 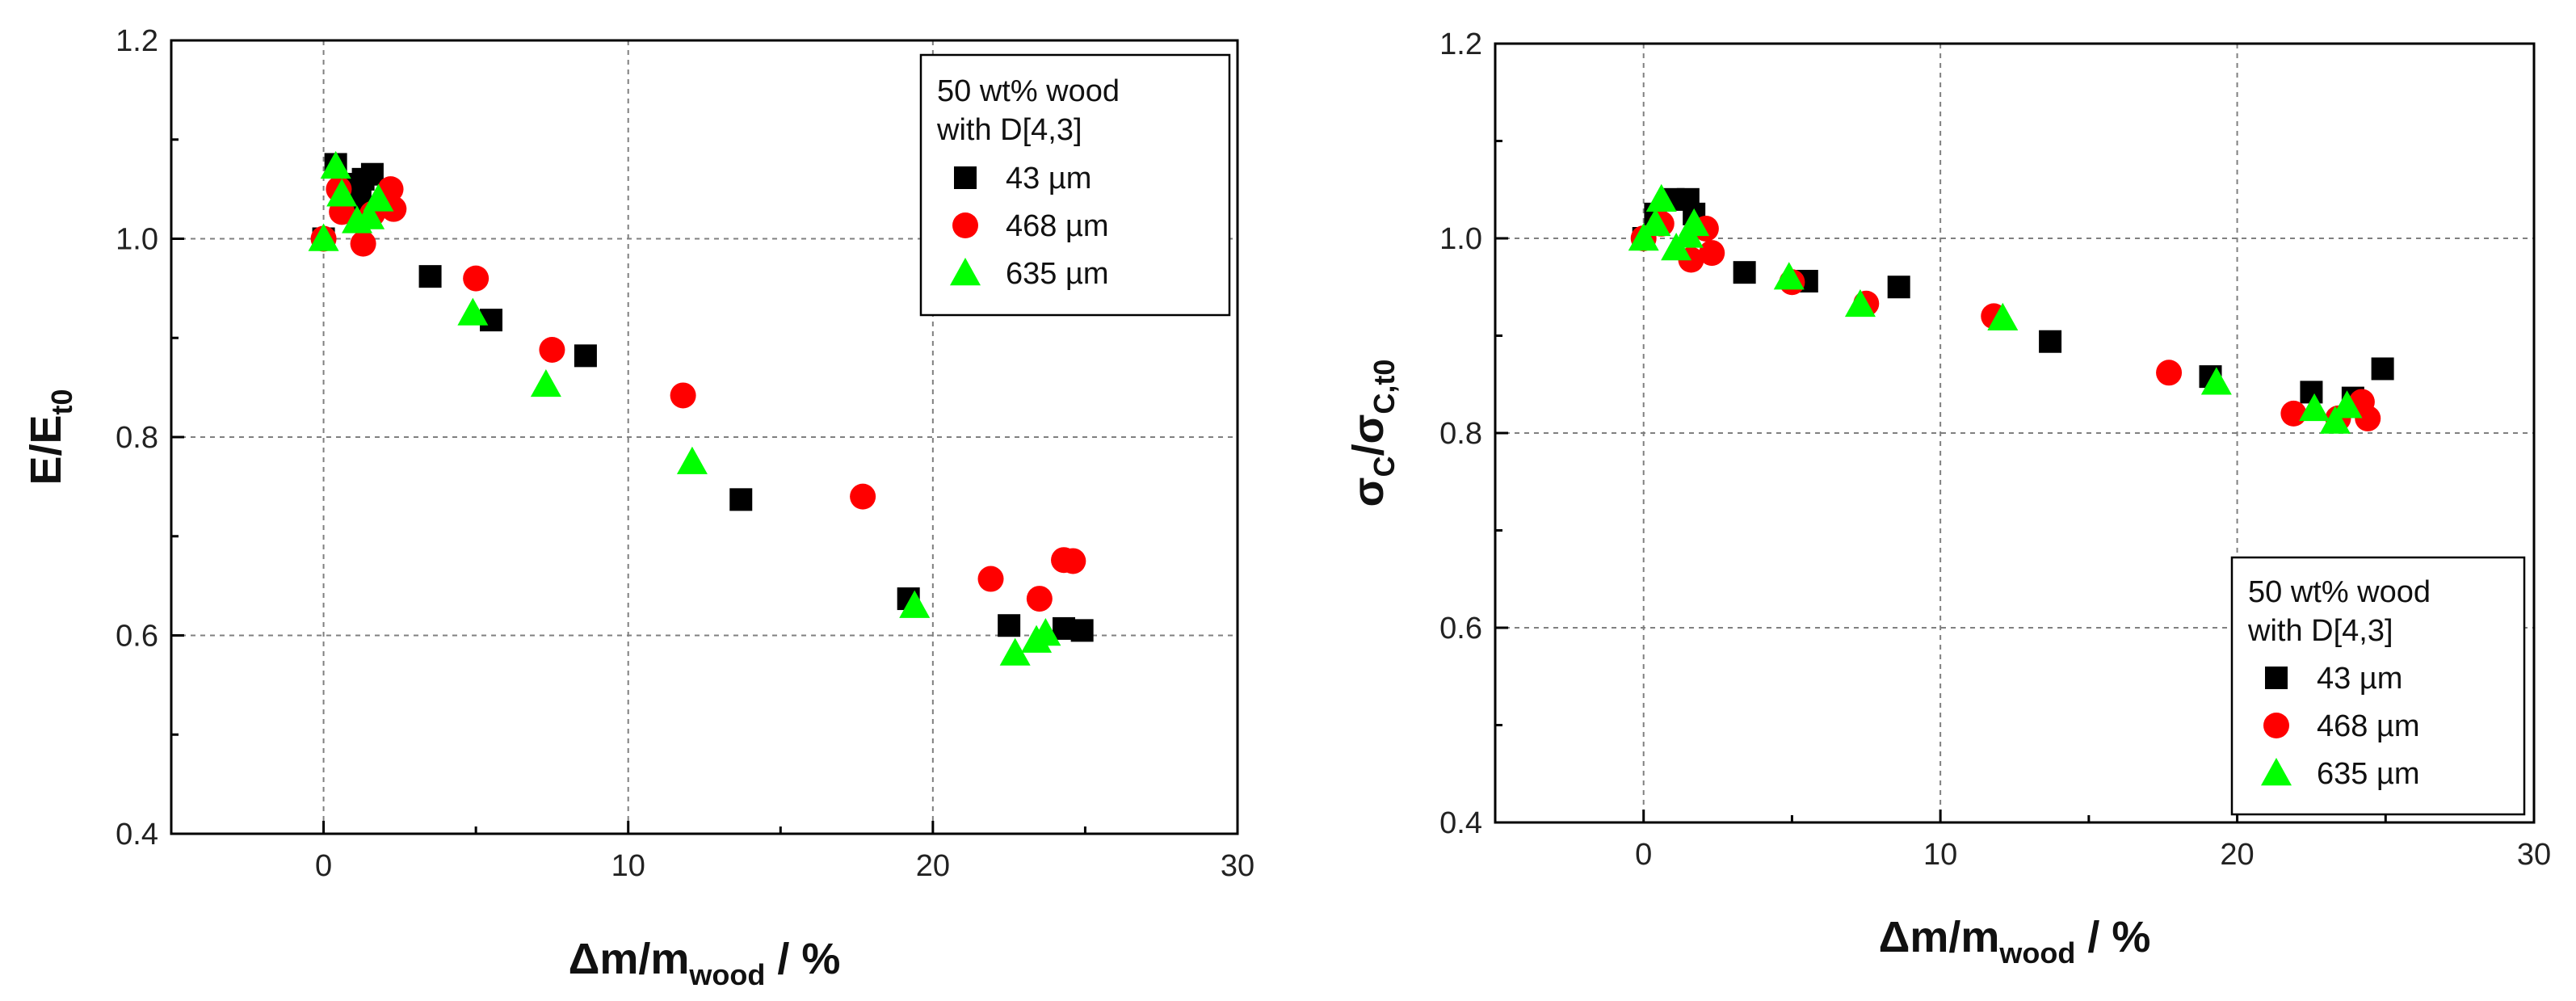 I want to click on legend-marks-right, so click(x=2276, y=726).